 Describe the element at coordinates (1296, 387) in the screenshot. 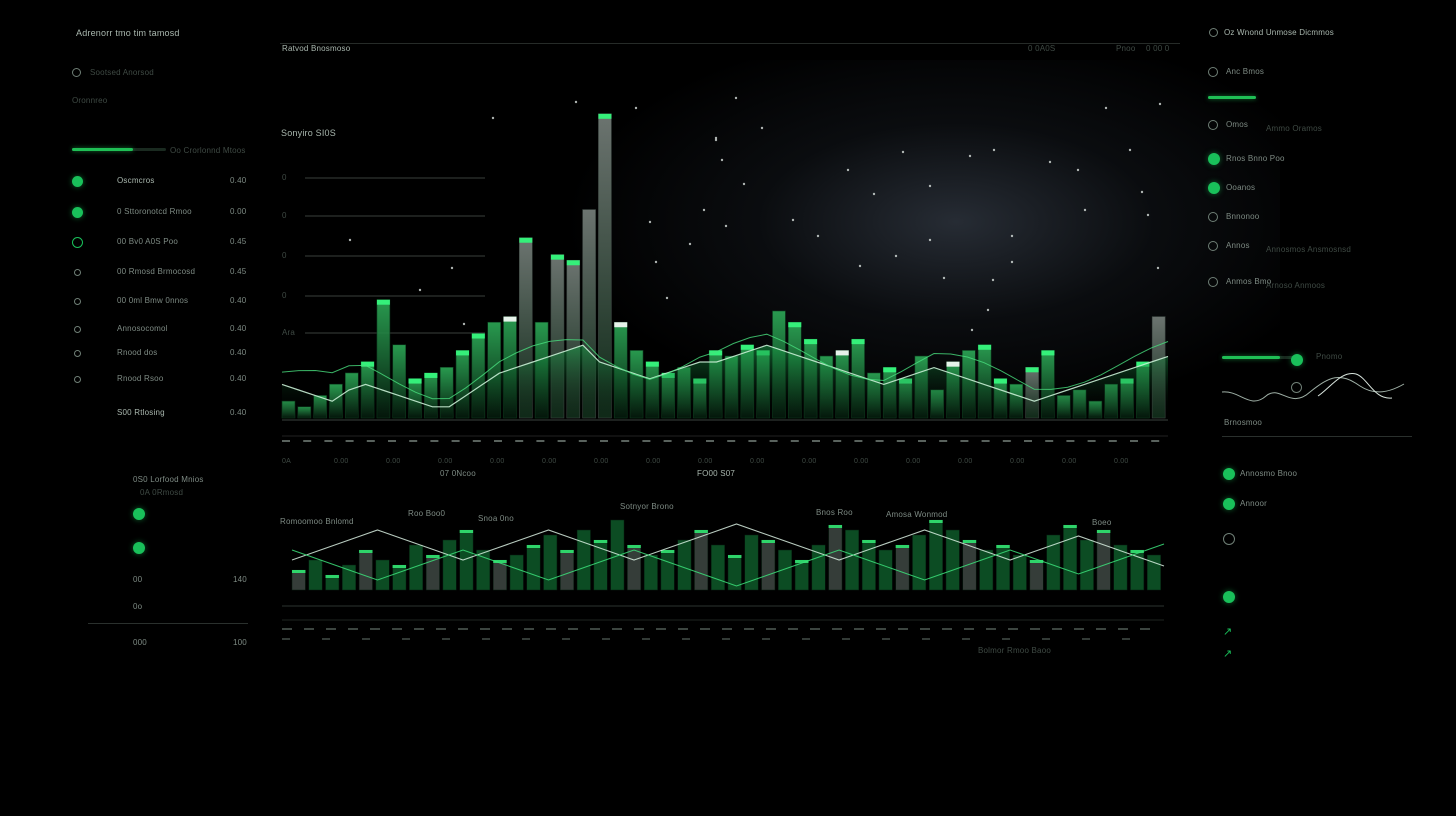

I see `refresh-icon` at that location.